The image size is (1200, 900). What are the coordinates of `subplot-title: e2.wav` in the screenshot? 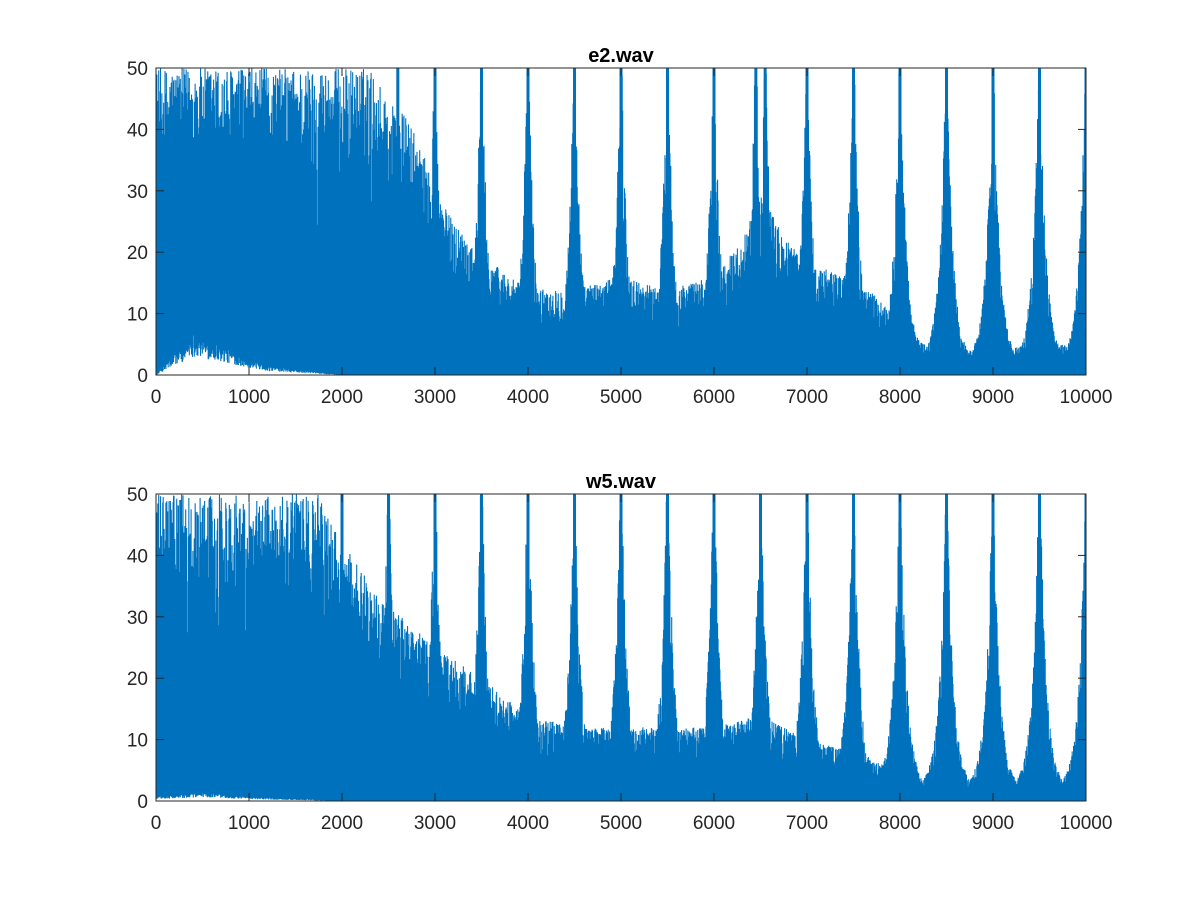 It's located at (621, 56).